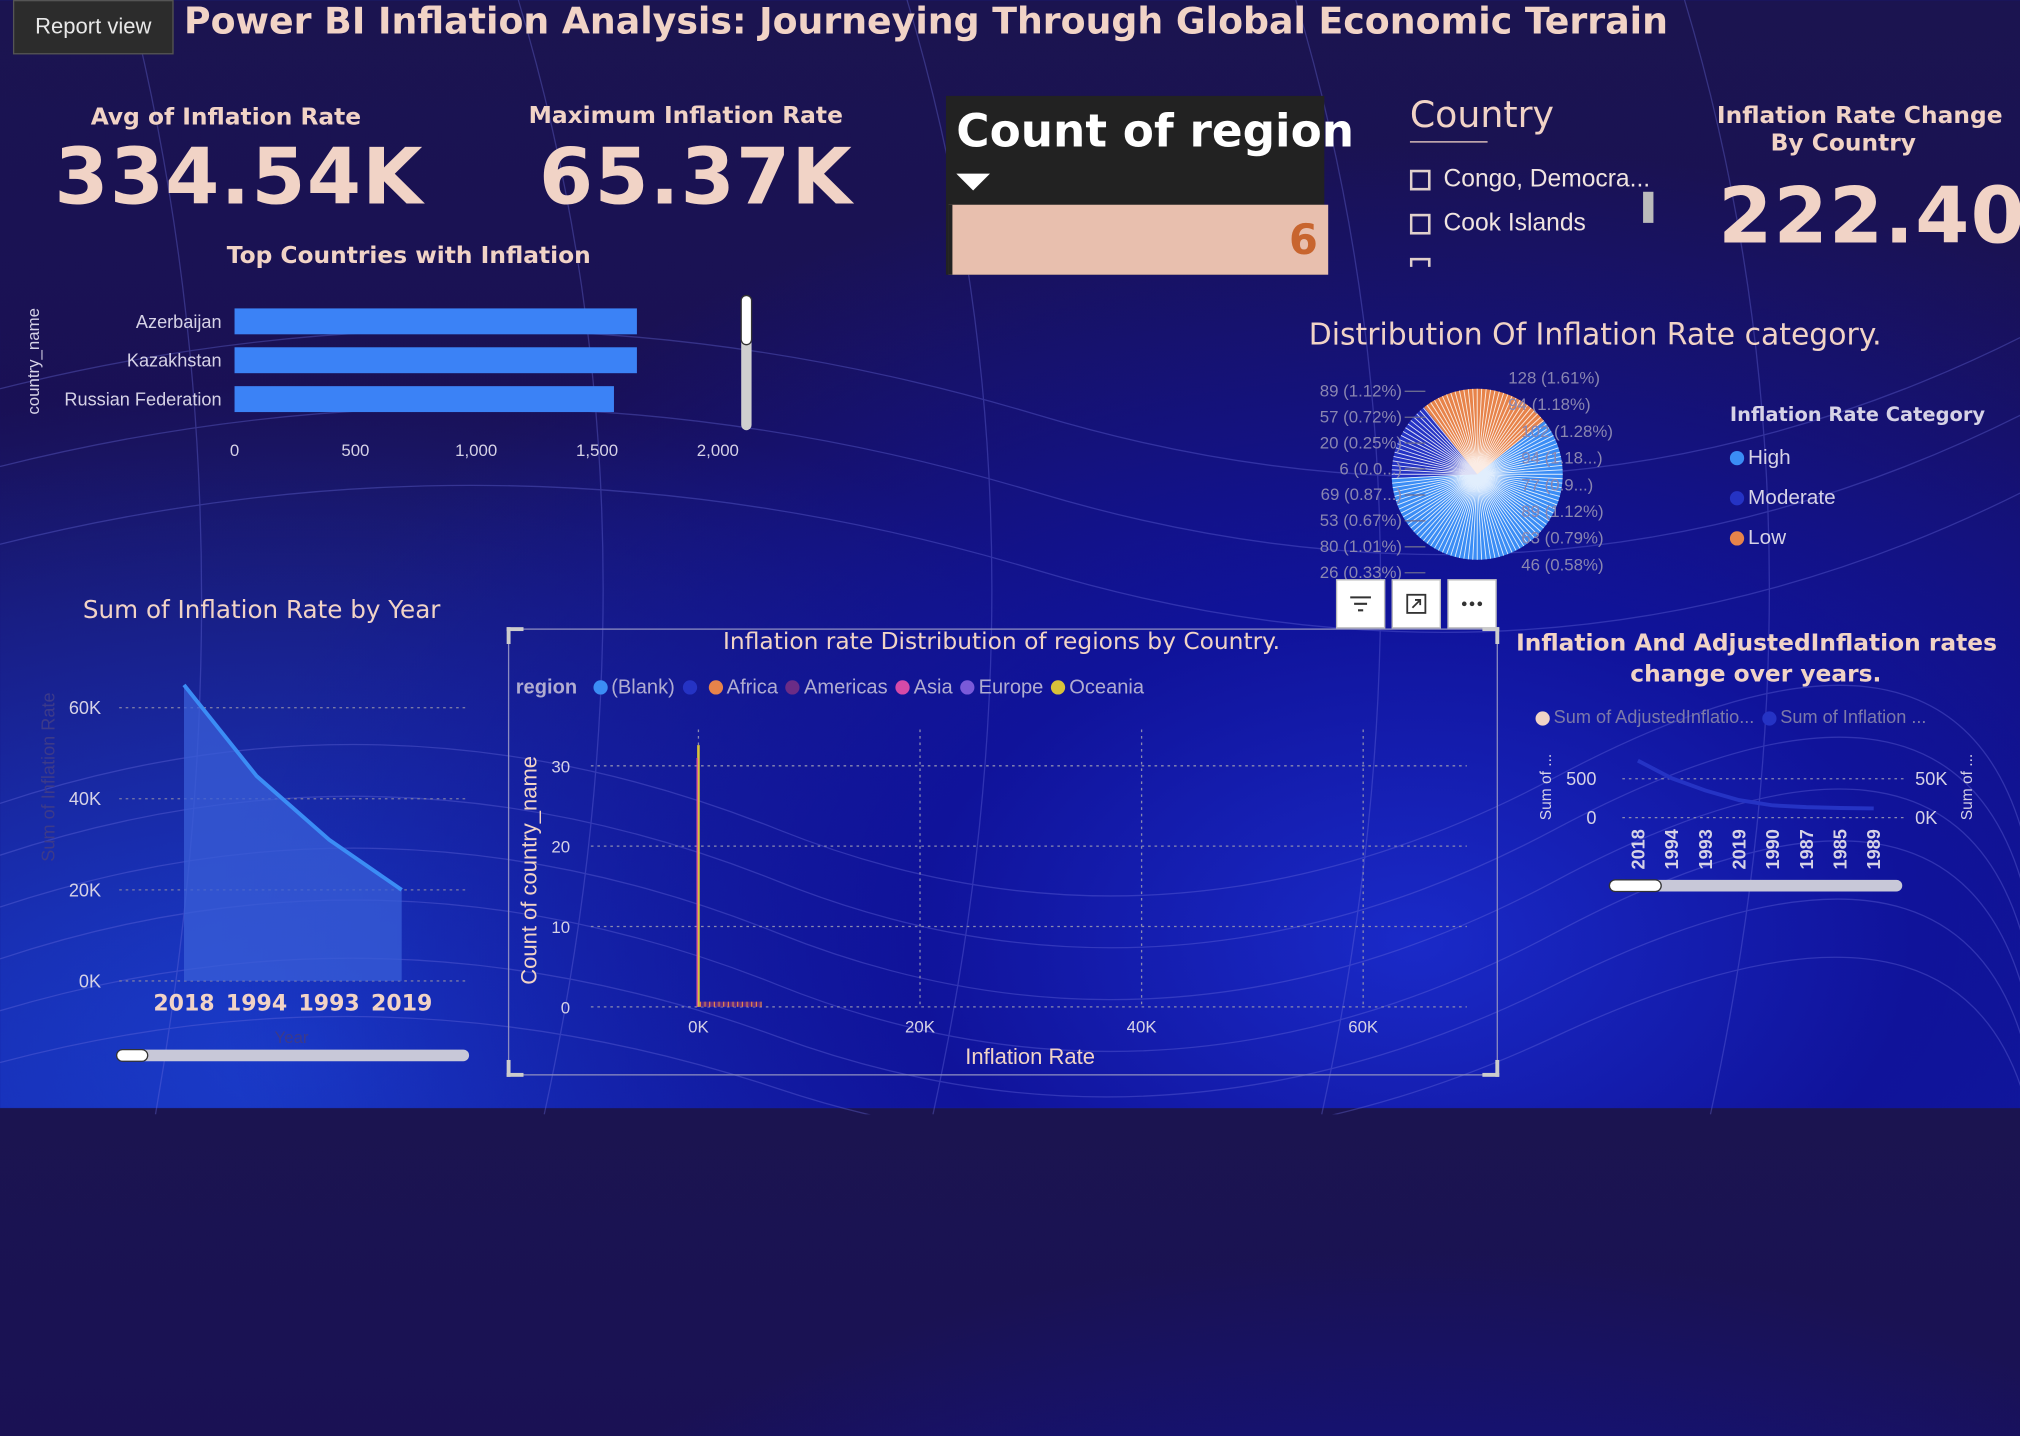 This screenshot has width=2020, height=1436. Describe the element at coordinates (292, 787) in the screenshot. I see `area-line` at that location.